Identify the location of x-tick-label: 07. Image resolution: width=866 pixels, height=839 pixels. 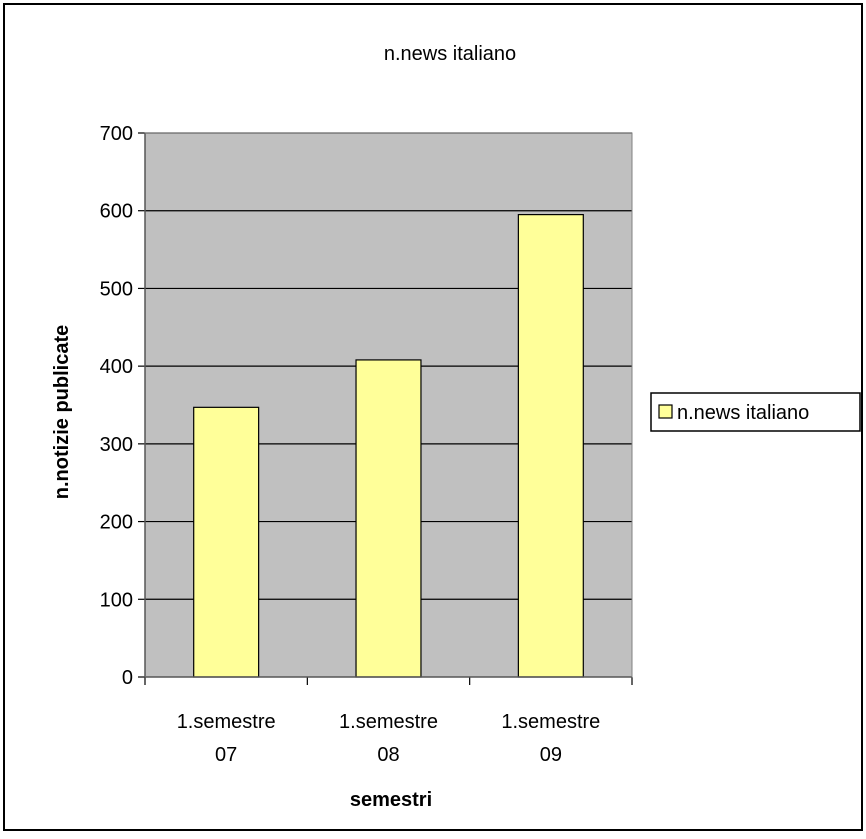
(226, 755).